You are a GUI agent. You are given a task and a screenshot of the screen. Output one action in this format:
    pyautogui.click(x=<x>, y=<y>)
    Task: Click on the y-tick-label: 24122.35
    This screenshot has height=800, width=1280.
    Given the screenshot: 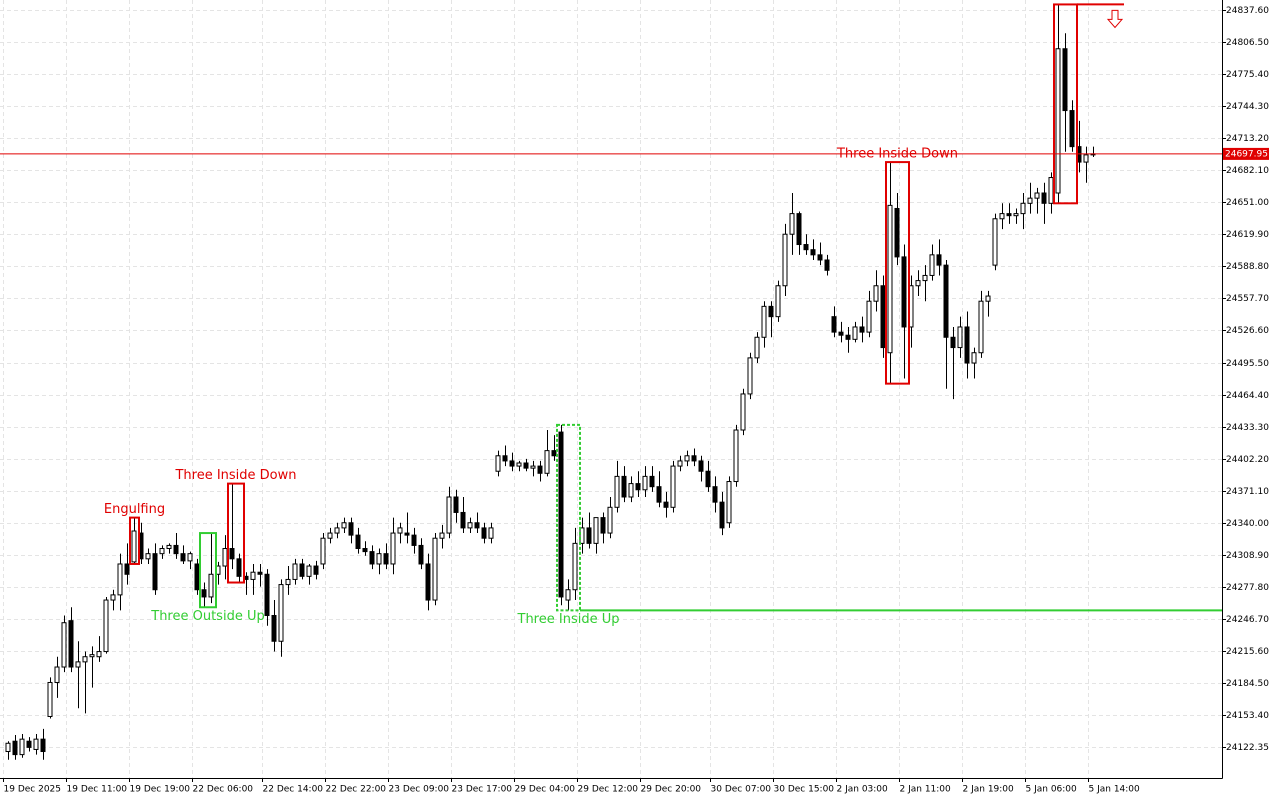 What is the action you would take?
    pyautogui.click(x=1247, y=748)
    